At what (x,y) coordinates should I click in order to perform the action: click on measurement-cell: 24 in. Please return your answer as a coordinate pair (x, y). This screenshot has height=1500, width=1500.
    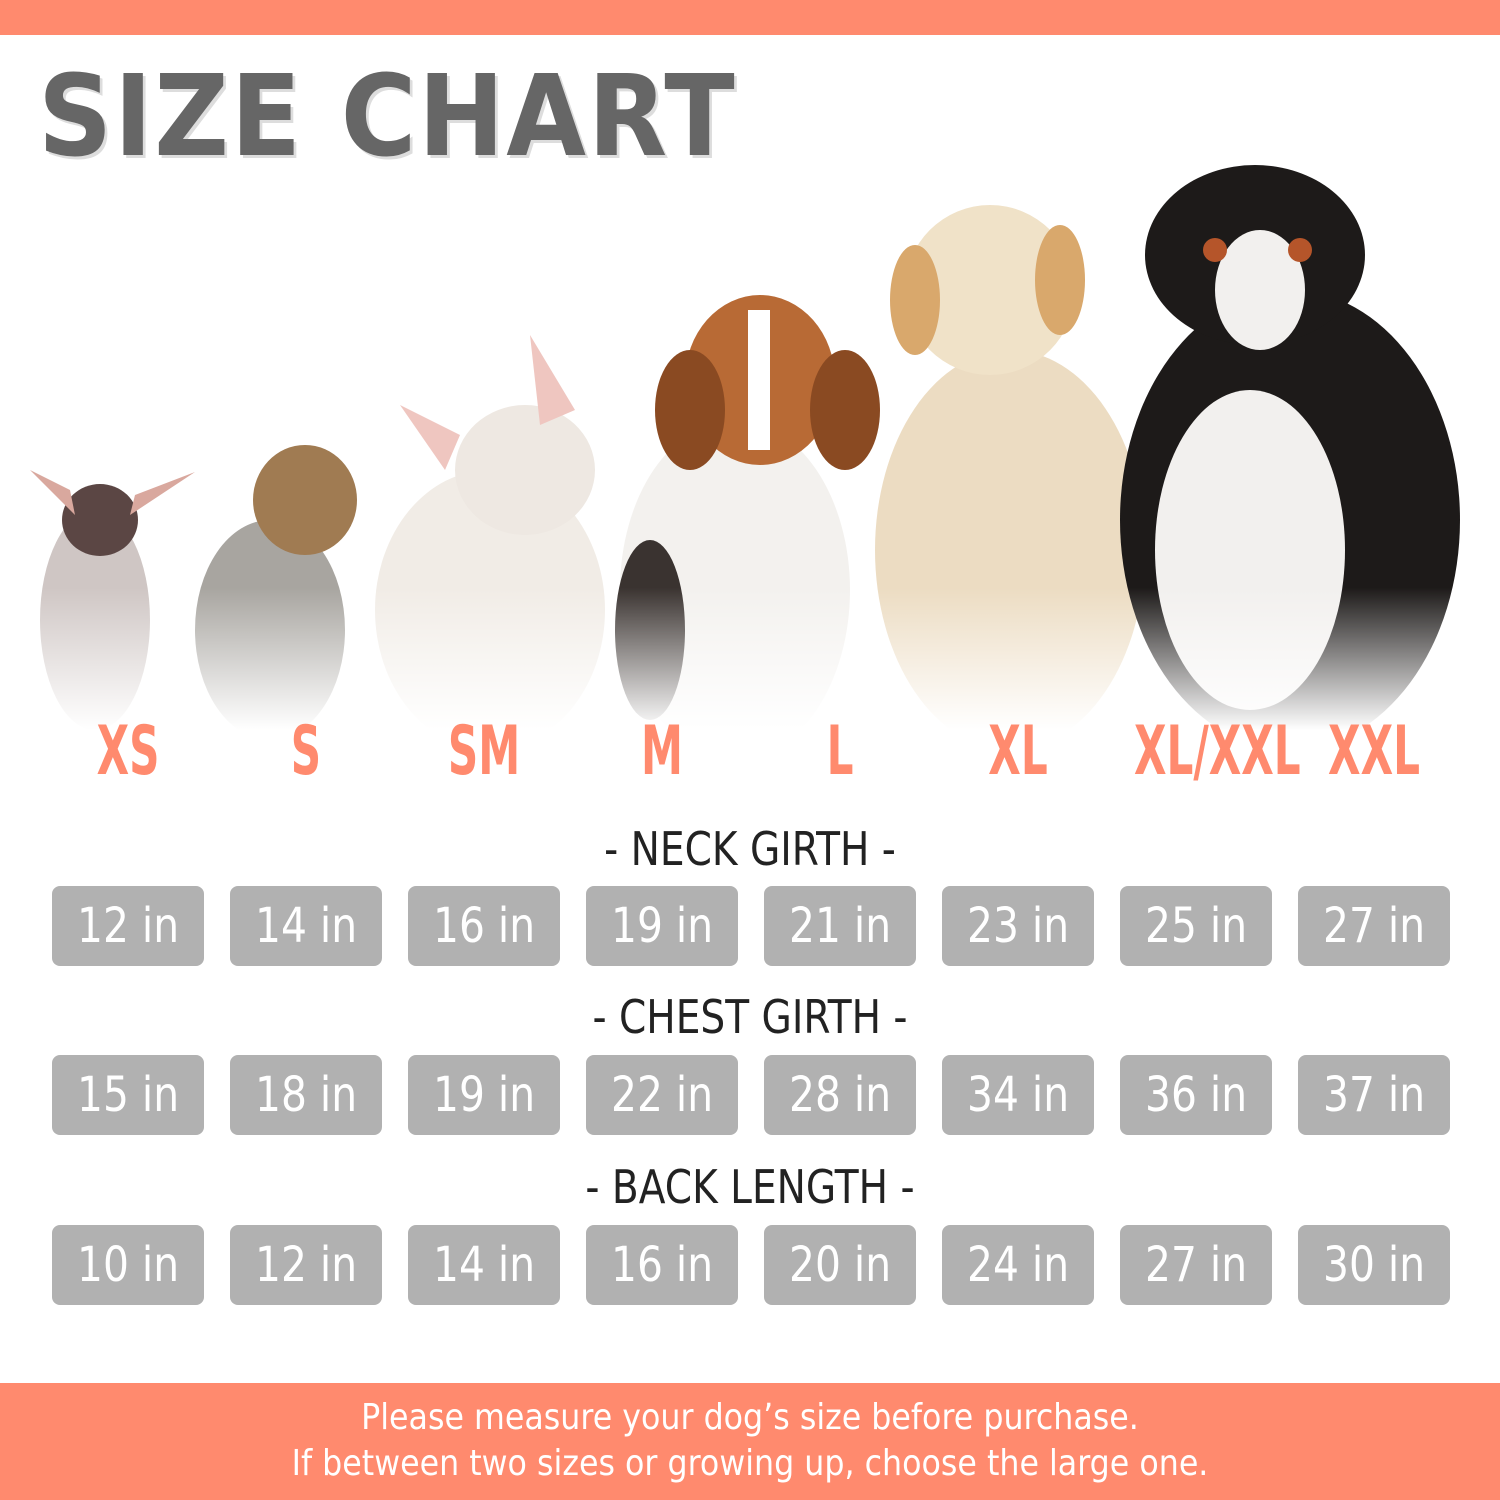
    Looking at the image, I should click on (1018, 1265).